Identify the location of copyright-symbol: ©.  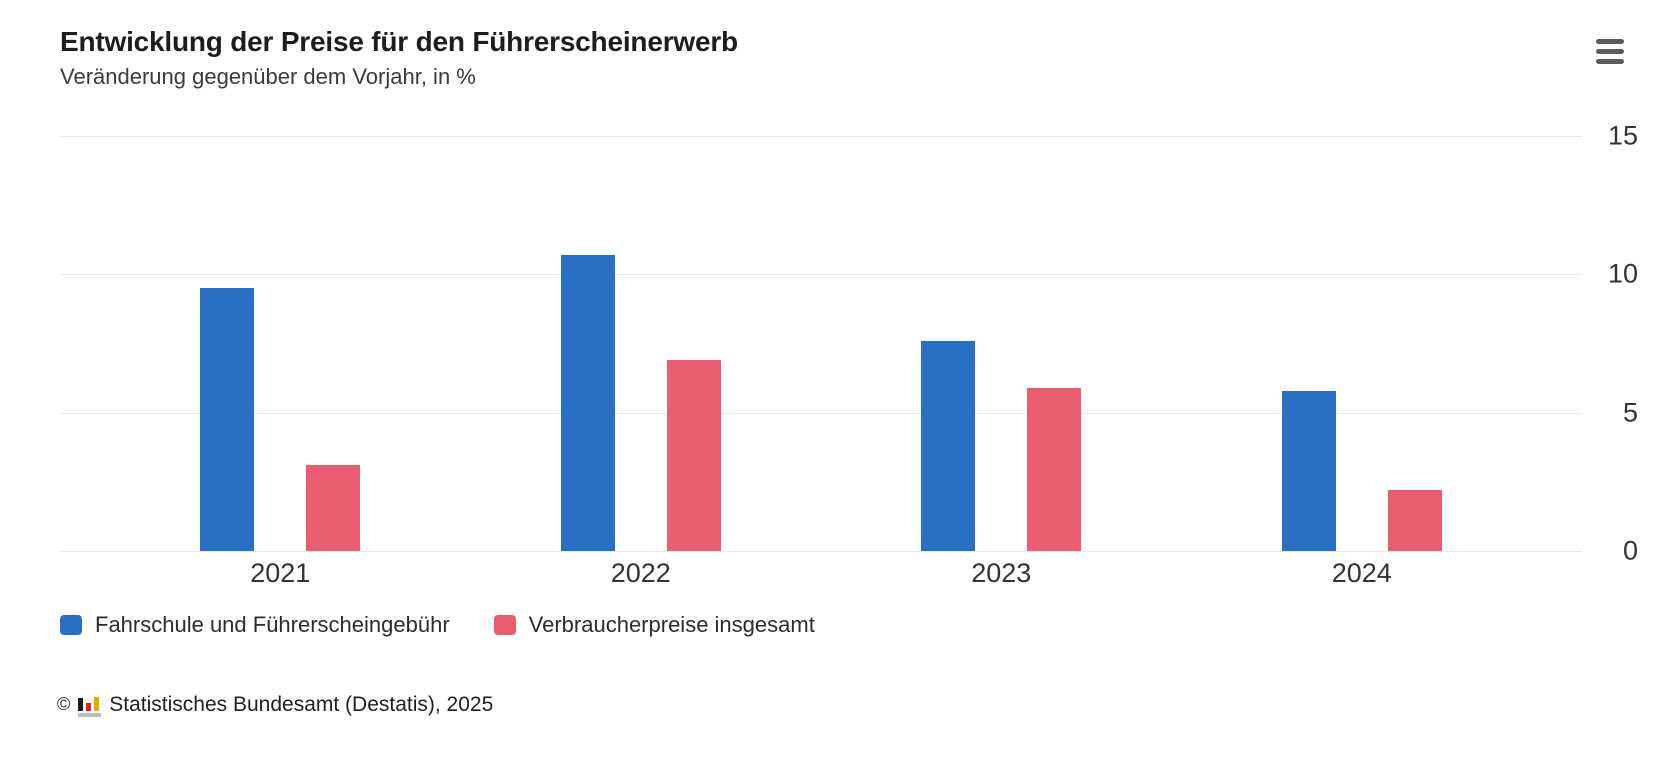
(64, 704).